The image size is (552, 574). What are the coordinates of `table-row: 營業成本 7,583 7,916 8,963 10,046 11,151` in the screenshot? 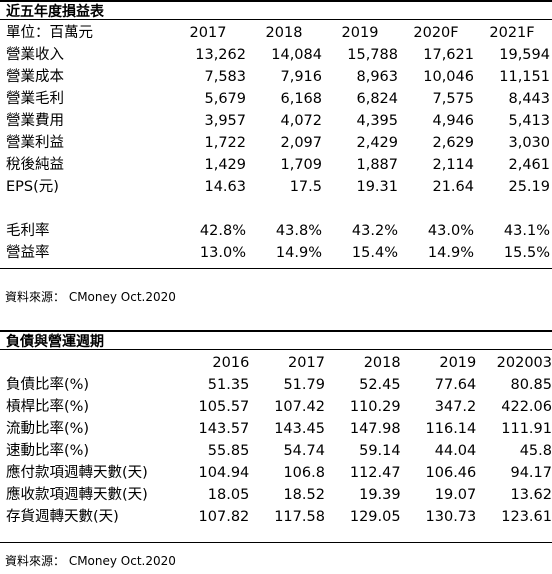 It's located at (275, 77).